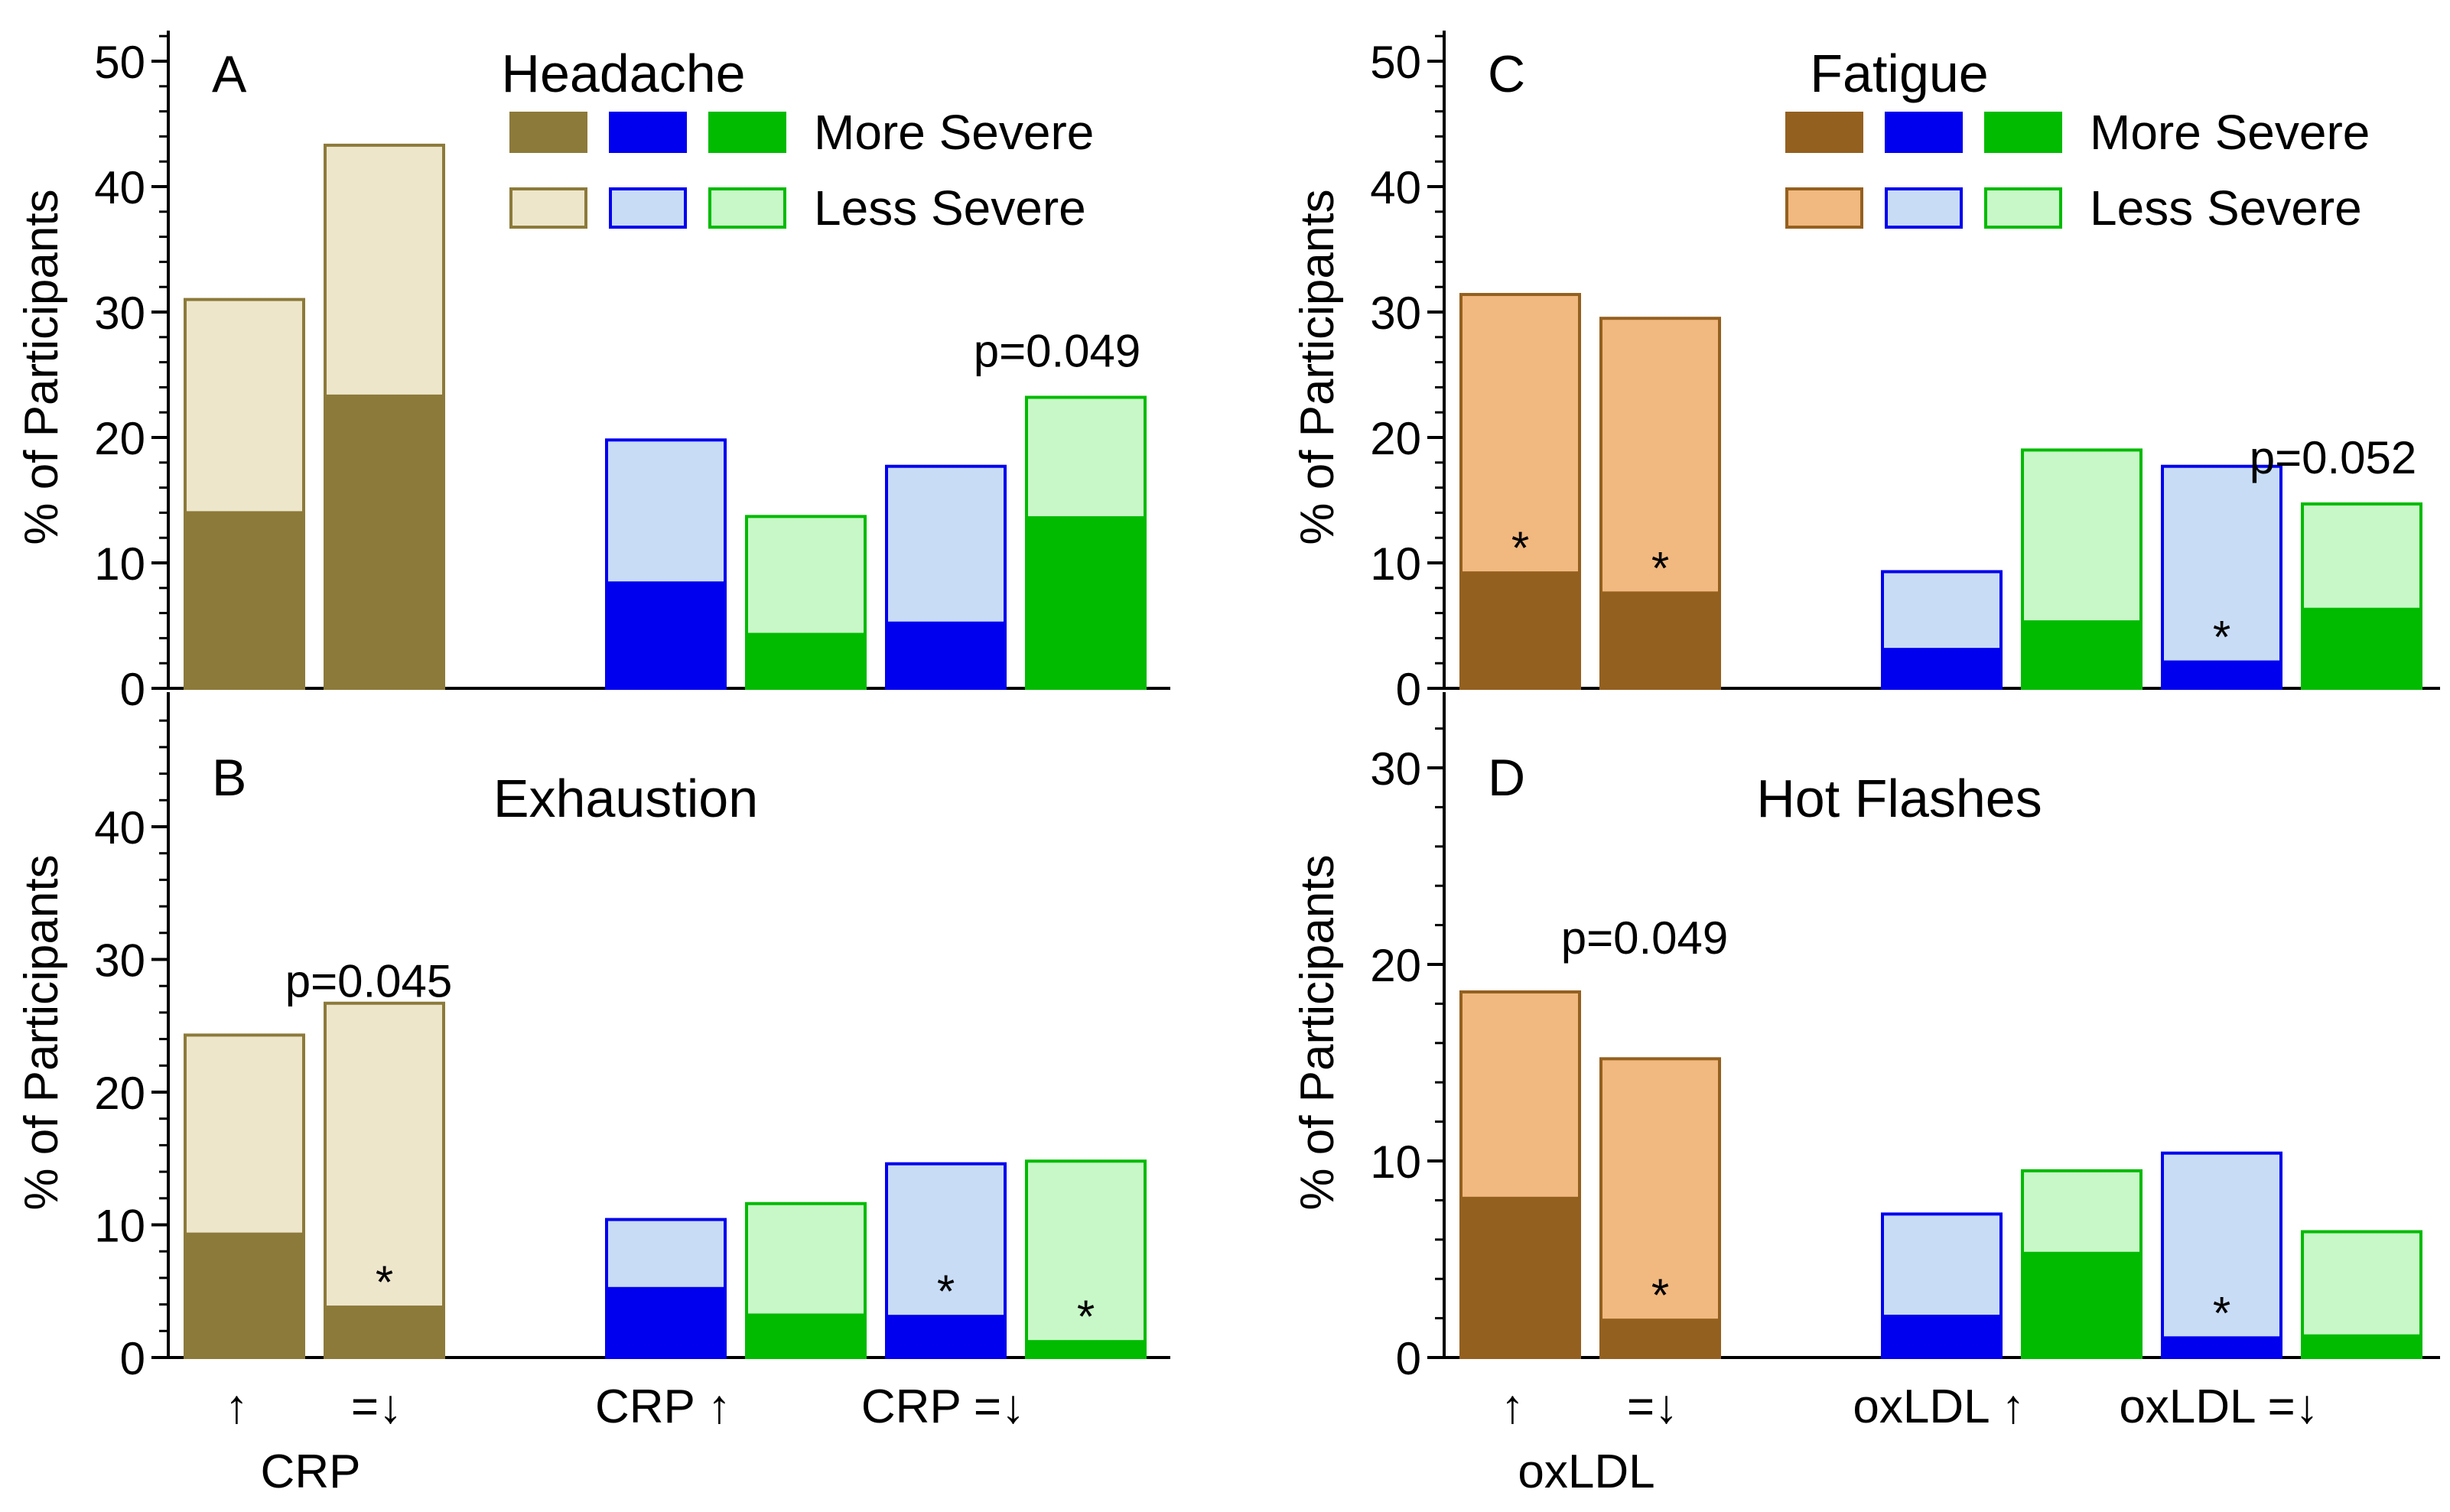 This screenshot has height=1512, width=2450. I want to click on panel-title: Fatigue, so click(1899, 74).